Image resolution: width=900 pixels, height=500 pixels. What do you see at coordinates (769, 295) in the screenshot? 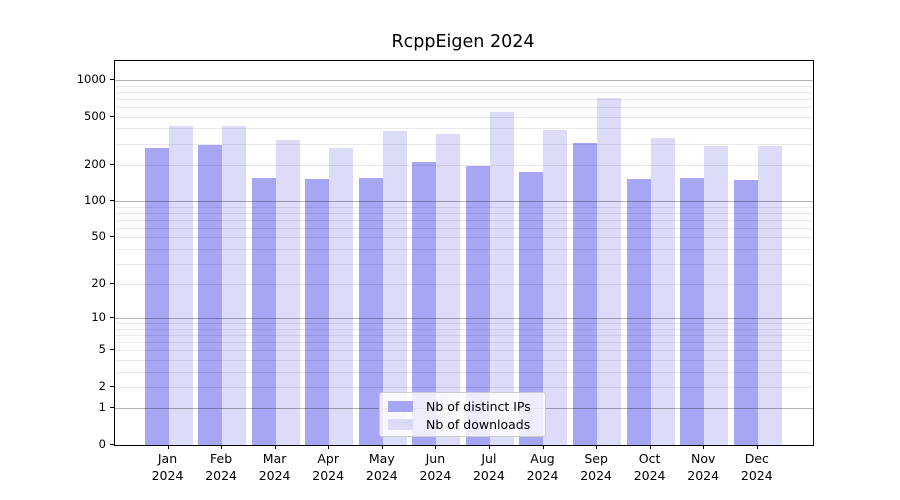
I see `bar-dec-downloads` at bounding box center [769, 295].